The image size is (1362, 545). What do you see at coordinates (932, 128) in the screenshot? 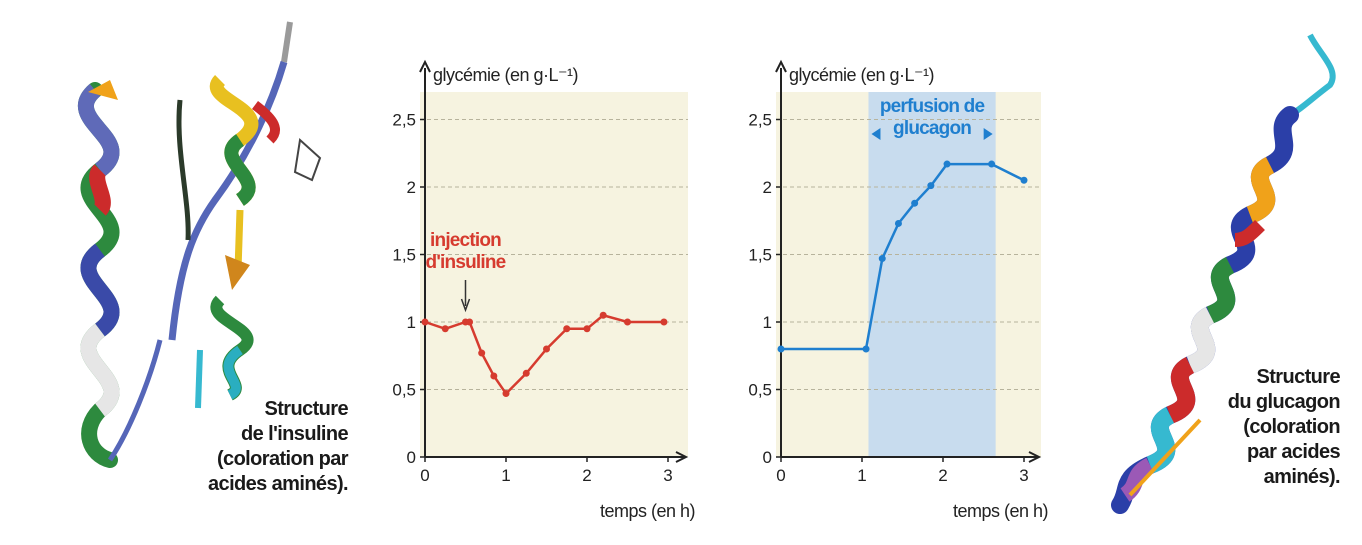
I see `annotation-label: glucagon` at bounding box center [932, 128].